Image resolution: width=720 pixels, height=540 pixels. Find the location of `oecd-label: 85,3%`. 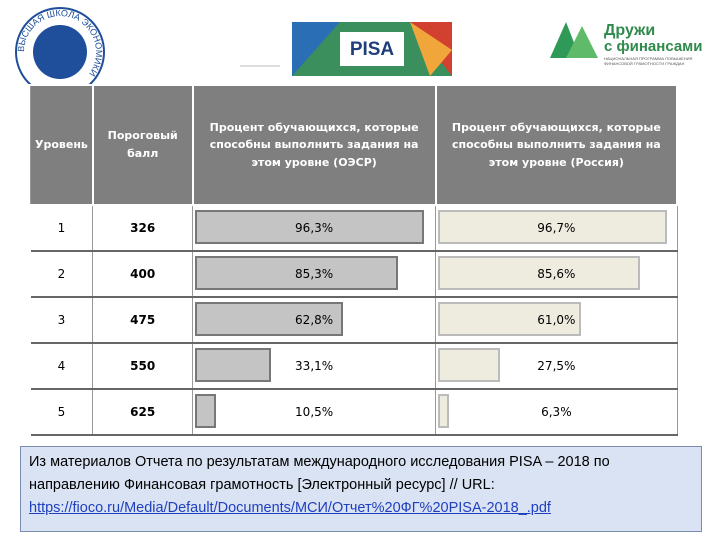

oecd-label: 85,3% is located at coordinates (314, 274).